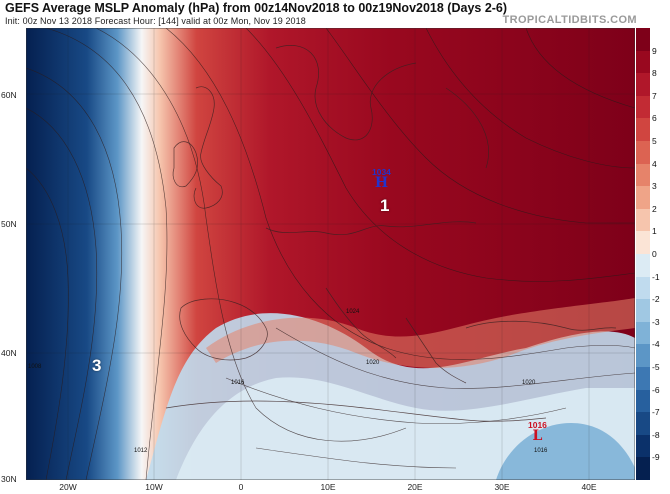 This screenshot has width=670, height=494. Describe the element at coordinates (654, 50) in the screenshot. I see `colorbar-tick-label: 9` at that location.